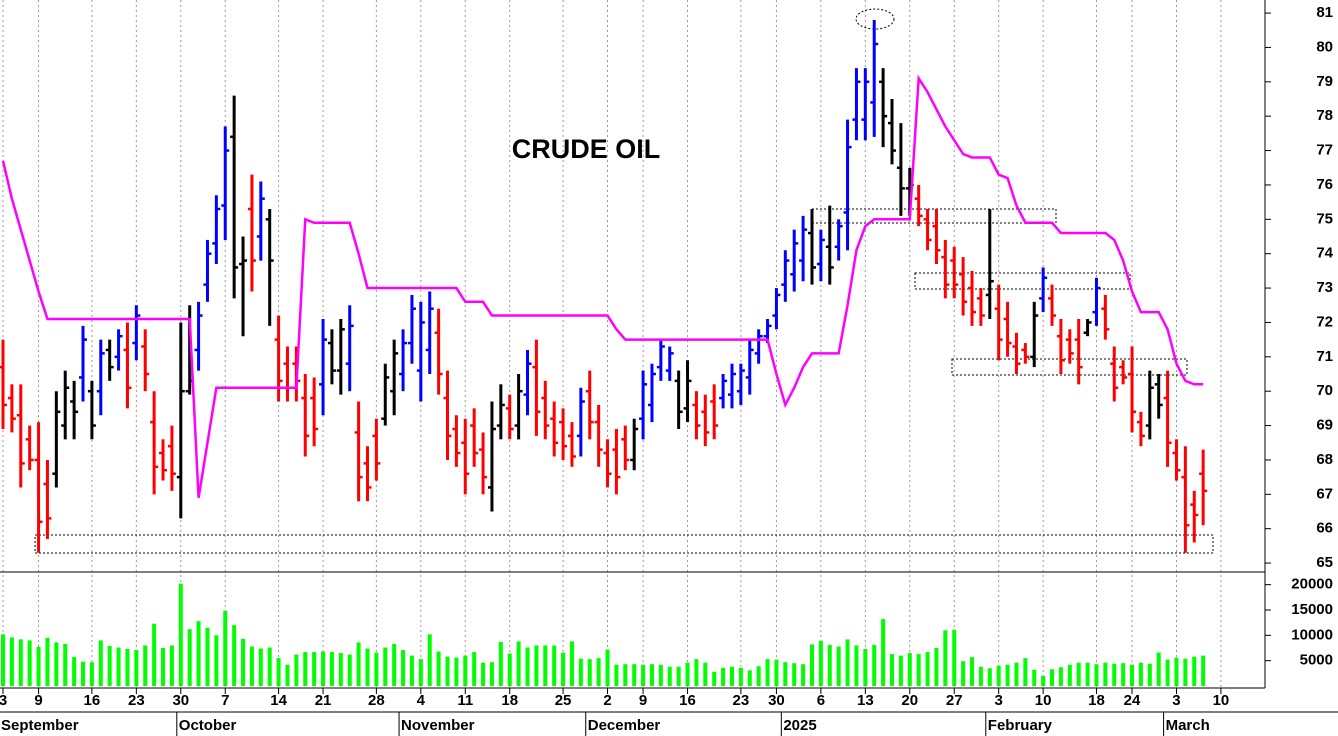 This screenshot has height=736, width=1338. Describe the element at coordinates (586, 149) in the screenshot. I see `chart-annotation: CRUDE OIL` at that location.